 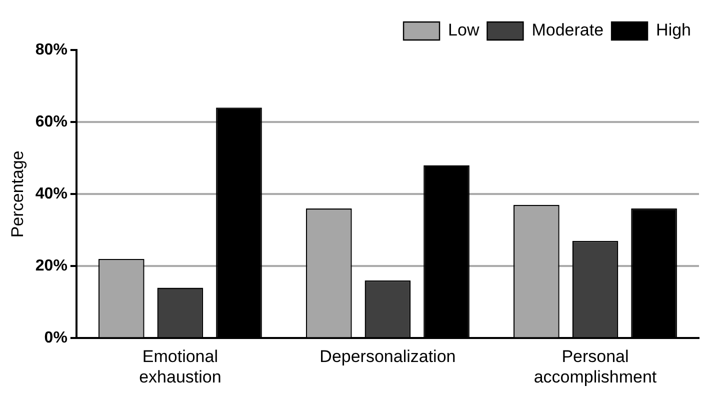 I want to click on y-tick-label: 0%, so click(x=56, y=338).